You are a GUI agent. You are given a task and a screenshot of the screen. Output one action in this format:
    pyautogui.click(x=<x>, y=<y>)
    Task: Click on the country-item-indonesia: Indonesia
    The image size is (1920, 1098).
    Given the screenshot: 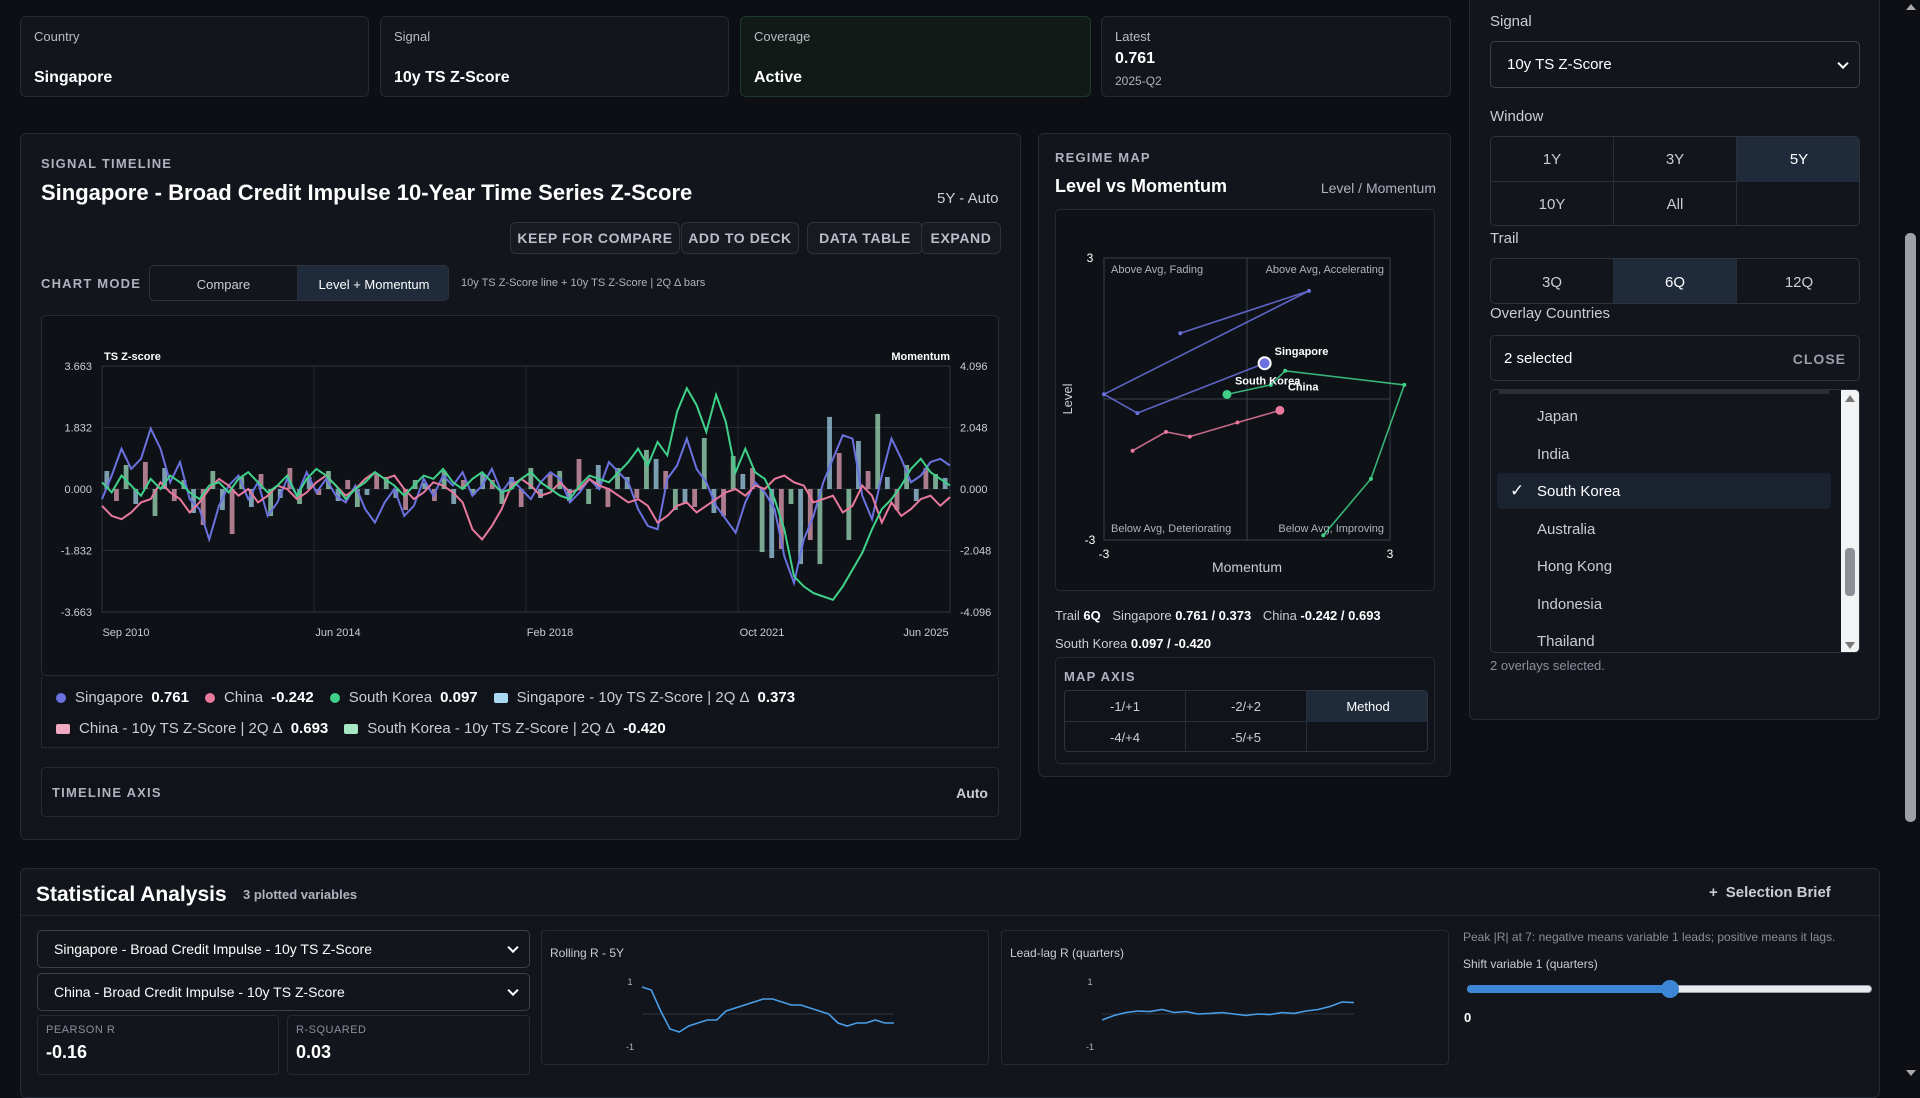 What is the action you would take?
    pyautogui.click(x=1661, y=604)
    